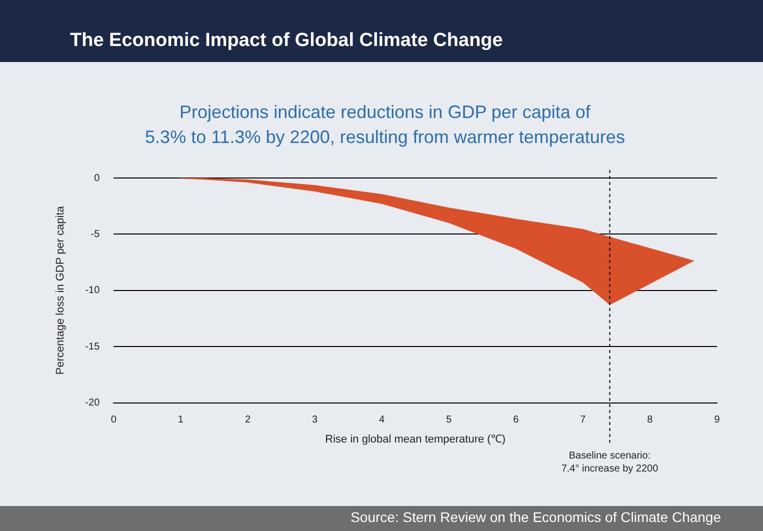 Image resolution: width=763 pixels, height=531 pixels. What do you see at coordinates (516, 420) in the screenshot?
I see `x-tick-label: 6` at bounding box center [516, 420].